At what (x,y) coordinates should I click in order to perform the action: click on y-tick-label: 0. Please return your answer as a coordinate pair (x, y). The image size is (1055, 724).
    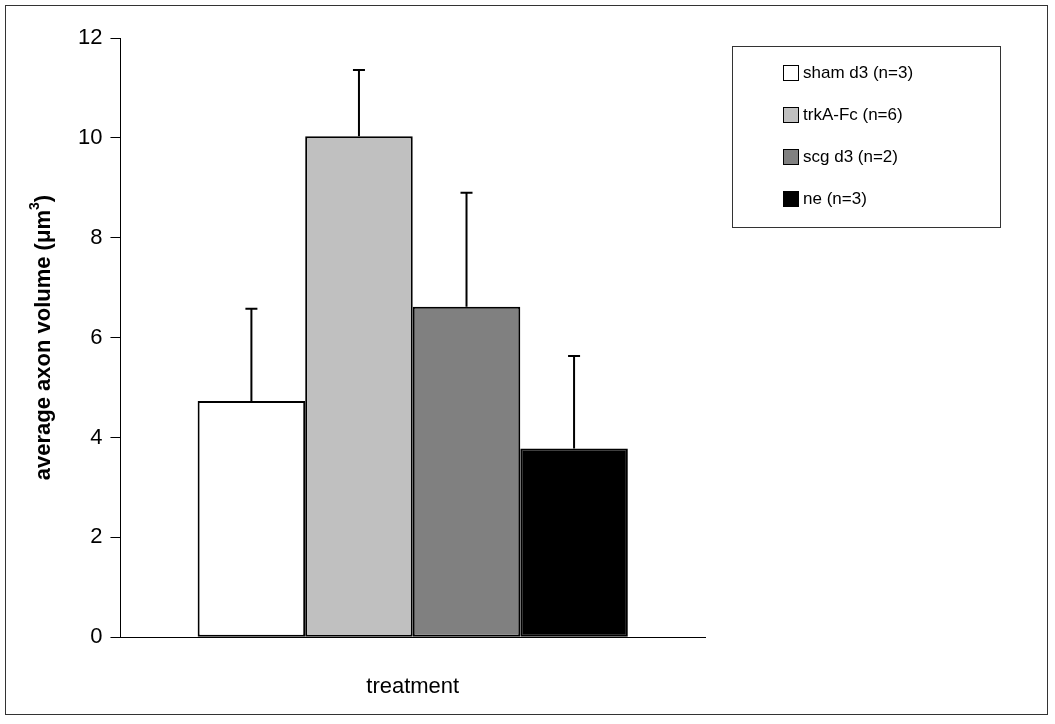
    Looking at the image, I should click on (96, 636).